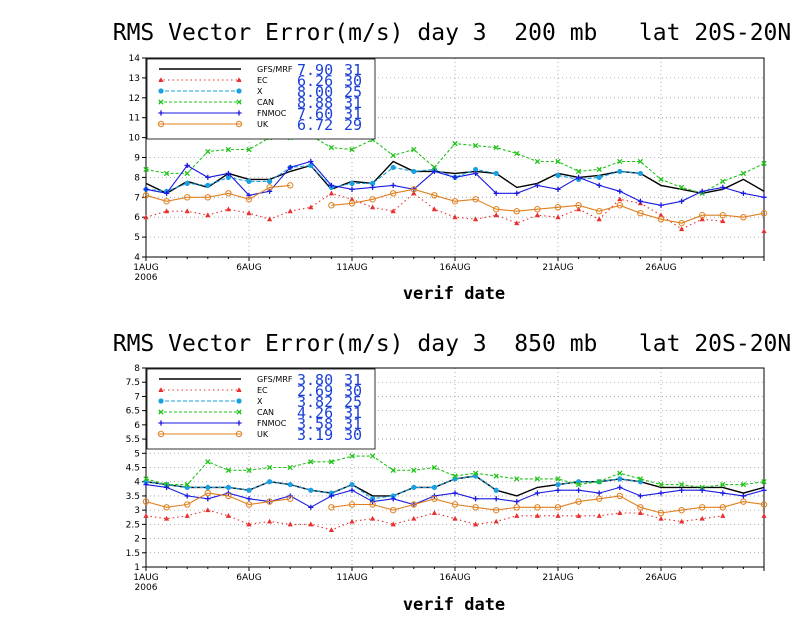  I want to click on legend-count: 25, so click(353, 92).